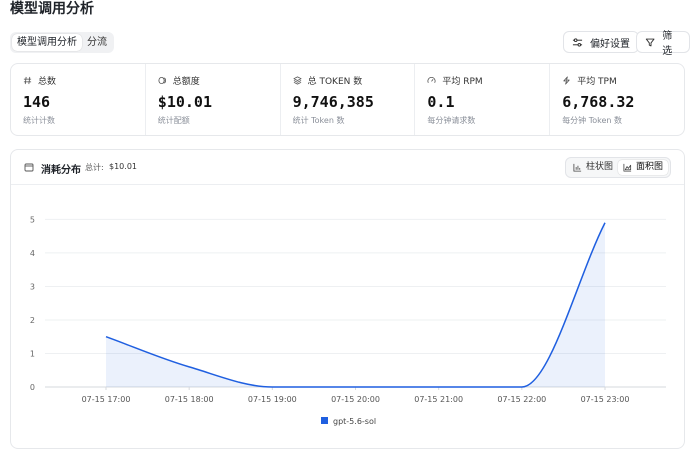  I want to click on legend-label: gpt-5.6-sol, so click(354, 421).